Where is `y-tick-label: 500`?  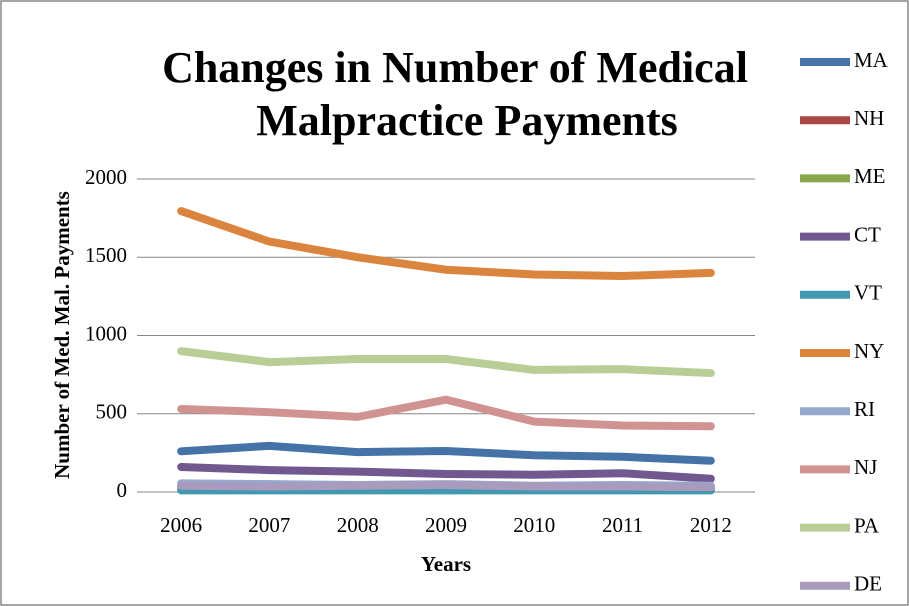
y-tick-label: 500 is located at coordinates (112, 412).